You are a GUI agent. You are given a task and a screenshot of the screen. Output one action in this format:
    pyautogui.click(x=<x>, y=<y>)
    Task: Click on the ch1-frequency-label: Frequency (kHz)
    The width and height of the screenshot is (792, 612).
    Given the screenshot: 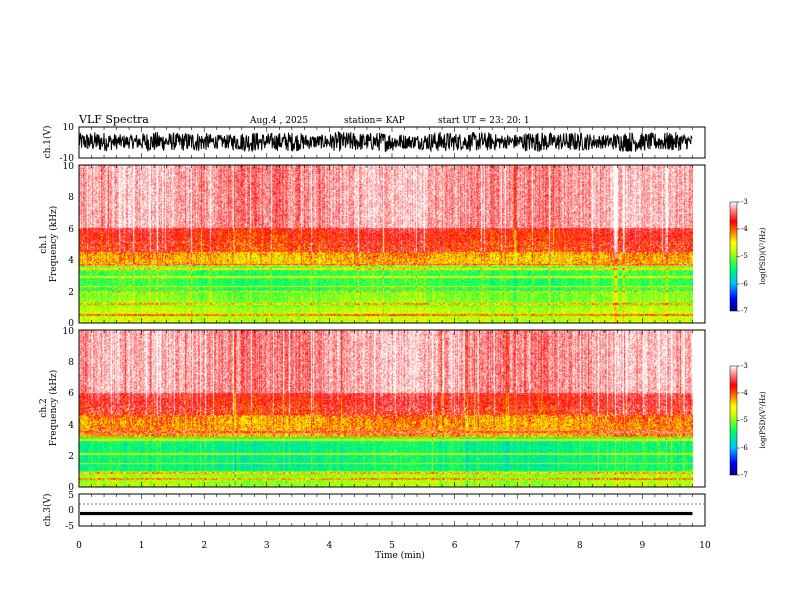 What is the action you would take?
    pyautogui.click(x=53, y=244)
    